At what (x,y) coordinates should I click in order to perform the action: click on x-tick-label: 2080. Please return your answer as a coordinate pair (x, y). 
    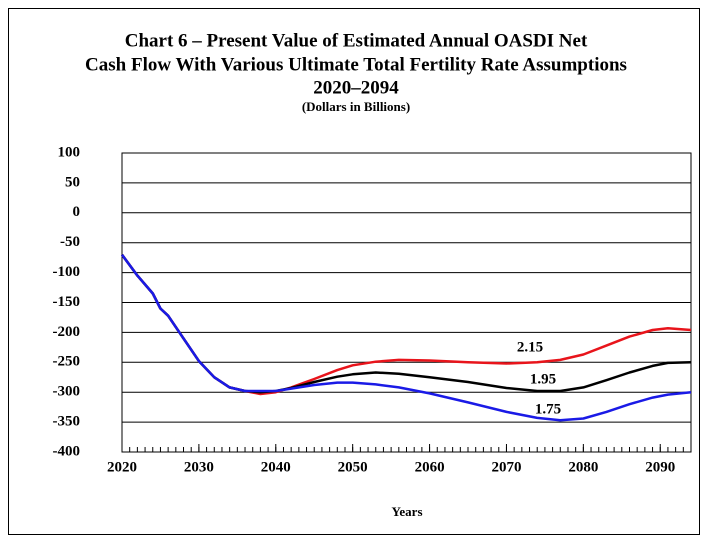
    Looking at the image, I should click on (583, 467).